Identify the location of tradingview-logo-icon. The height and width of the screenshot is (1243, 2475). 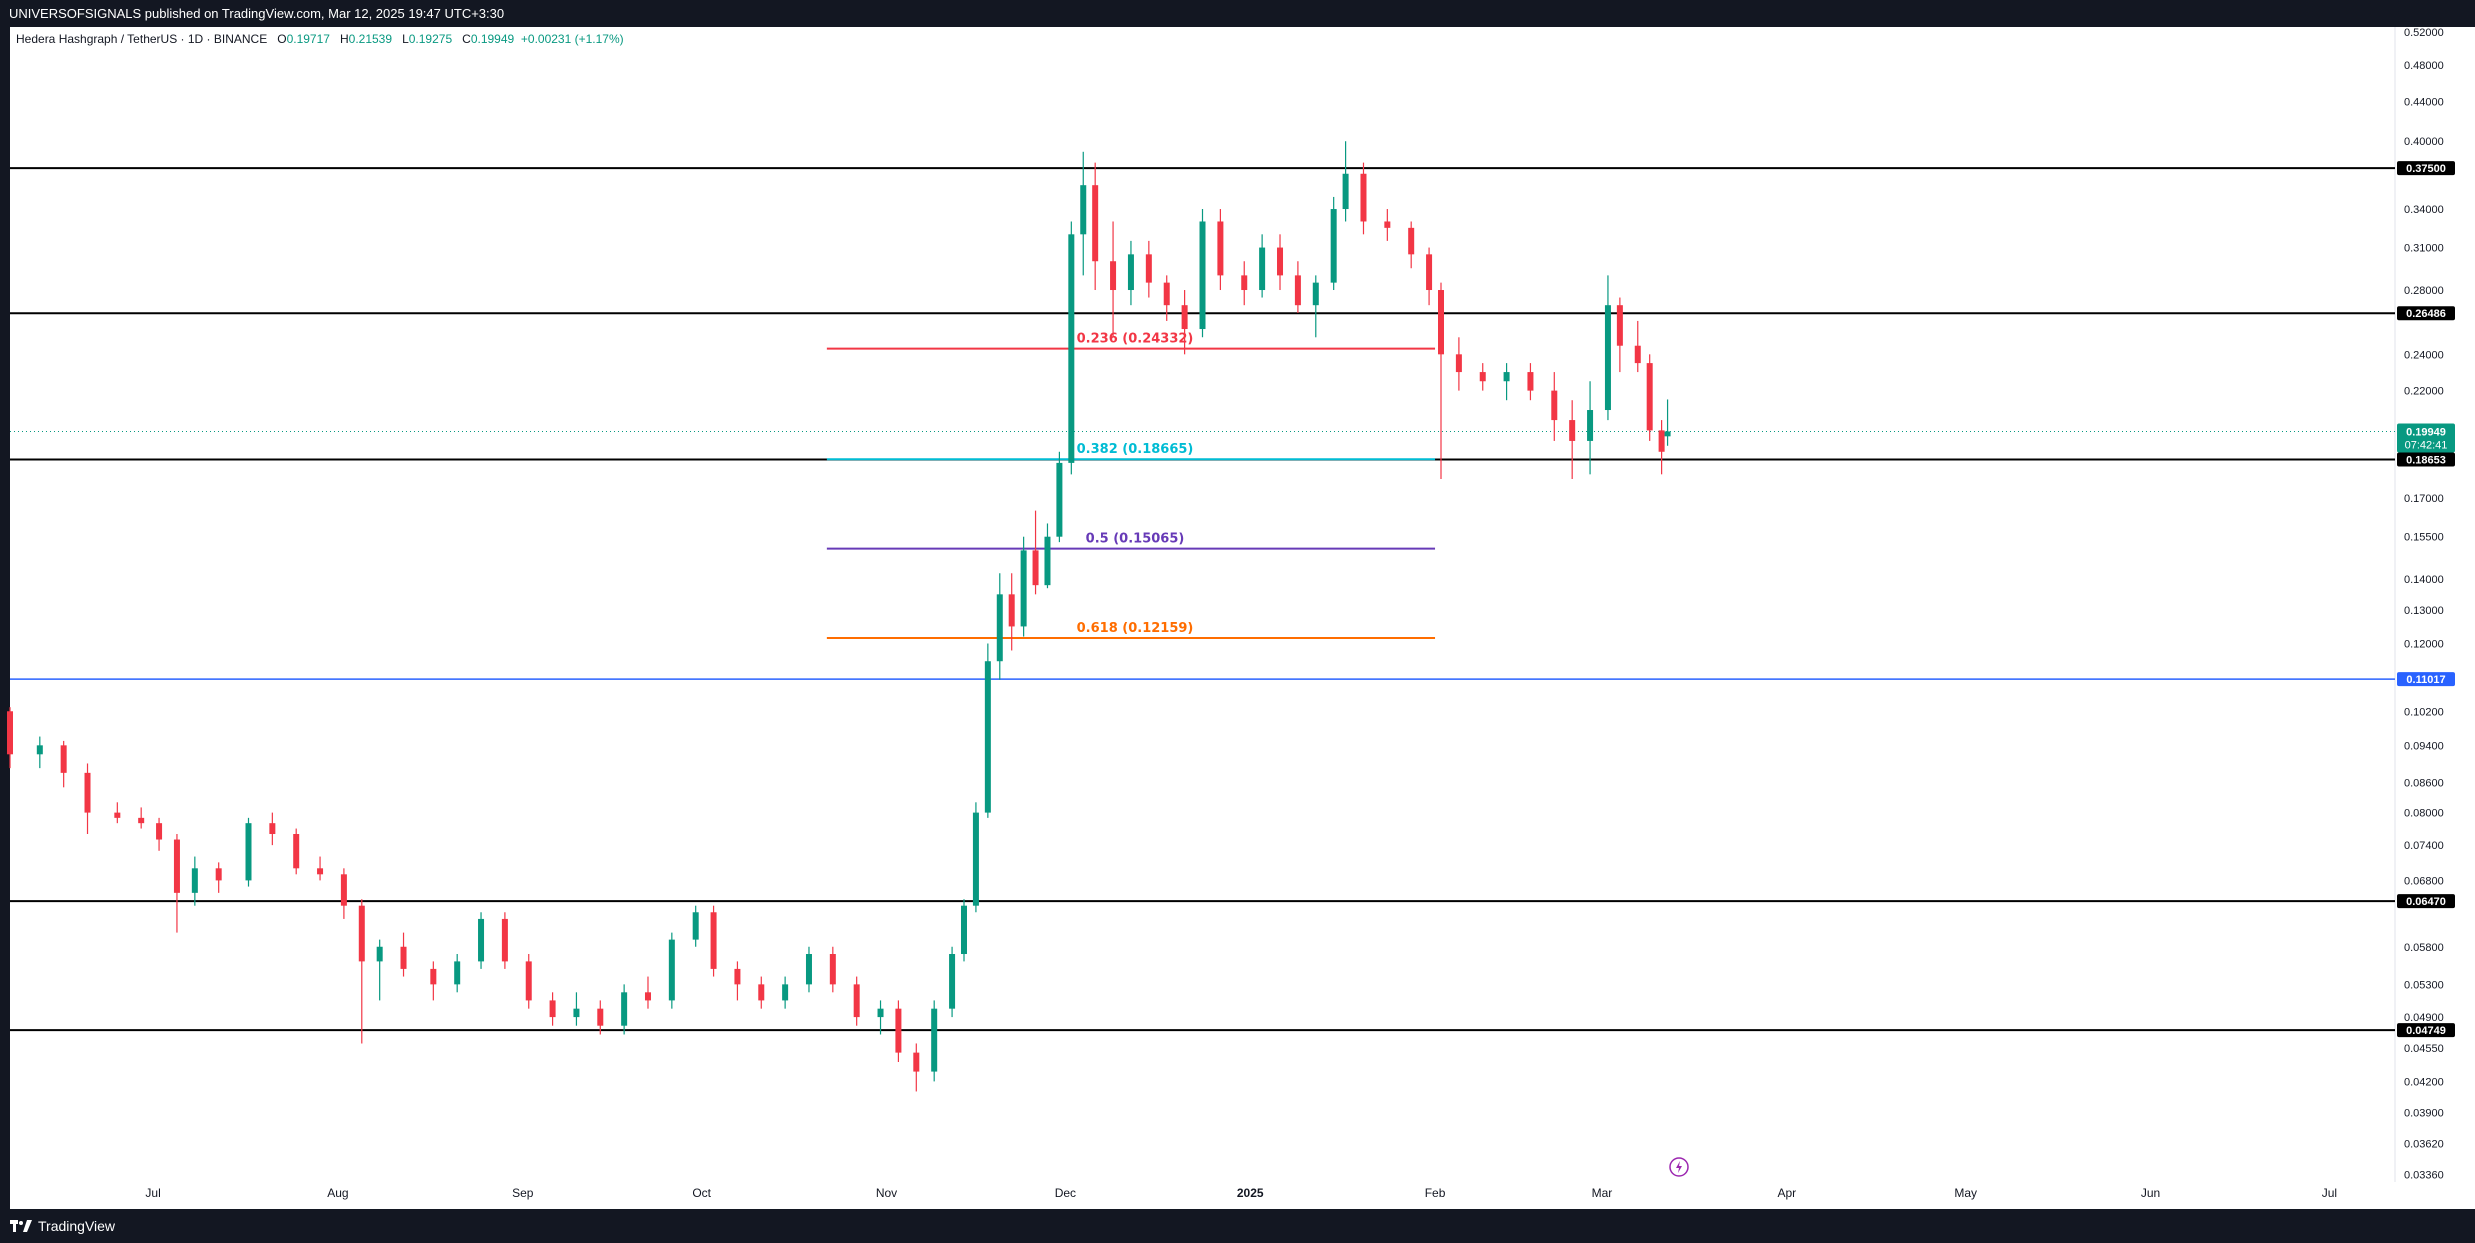
(21, 1226).